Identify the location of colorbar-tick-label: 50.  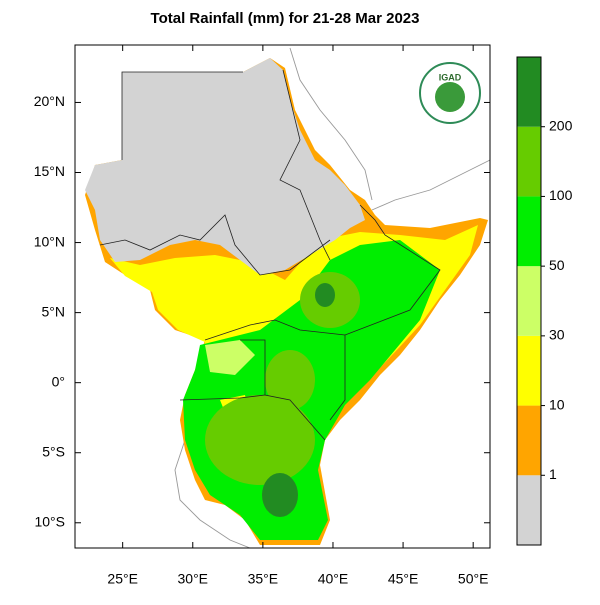
(557, 265).